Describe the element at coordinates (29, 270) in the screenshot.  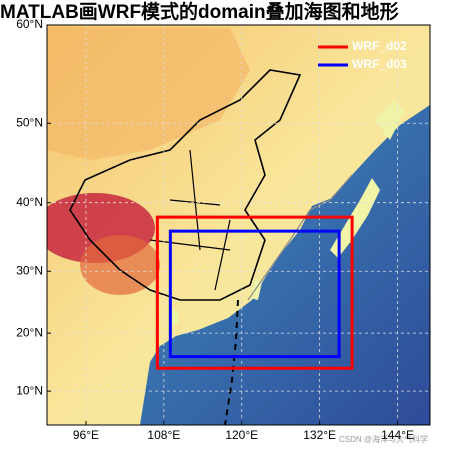
I see `y-tick-label: 30°N` at that location.